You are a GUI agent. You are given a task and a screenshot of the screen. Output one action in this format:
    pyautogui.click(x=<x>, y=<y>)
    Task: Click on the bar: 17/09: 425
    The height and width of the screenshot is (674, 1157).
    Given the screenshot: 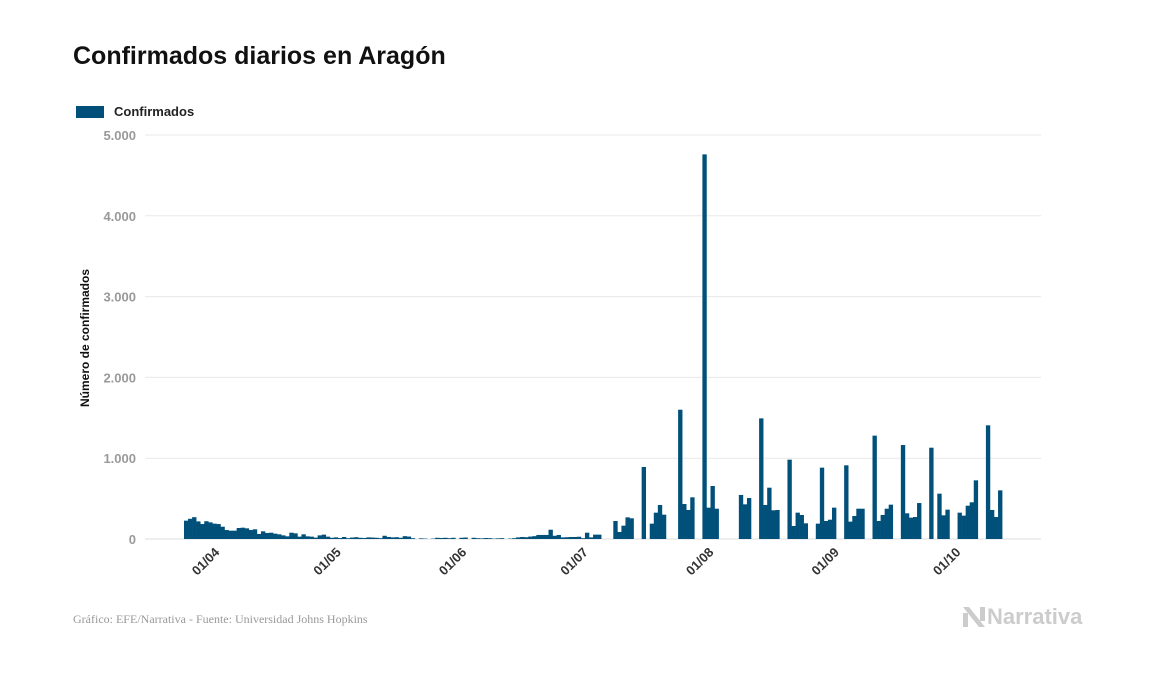 What is the action you would take?
    pyautogui.click(x=891, y=521)
    